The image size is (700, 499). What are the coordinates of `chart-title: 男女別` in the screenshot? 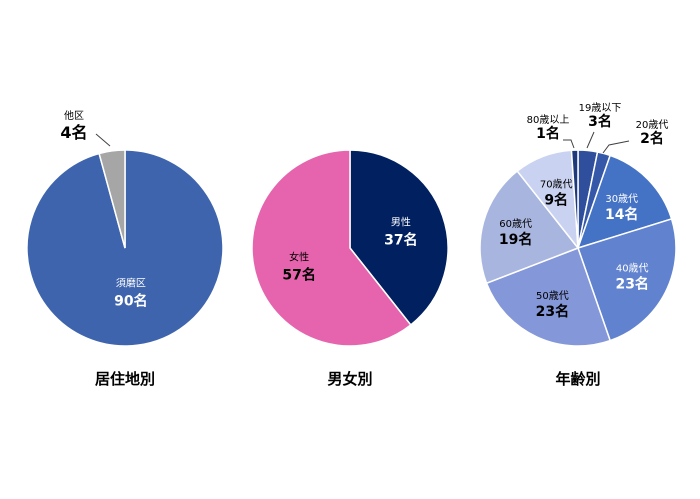 It's located at (349, 379).